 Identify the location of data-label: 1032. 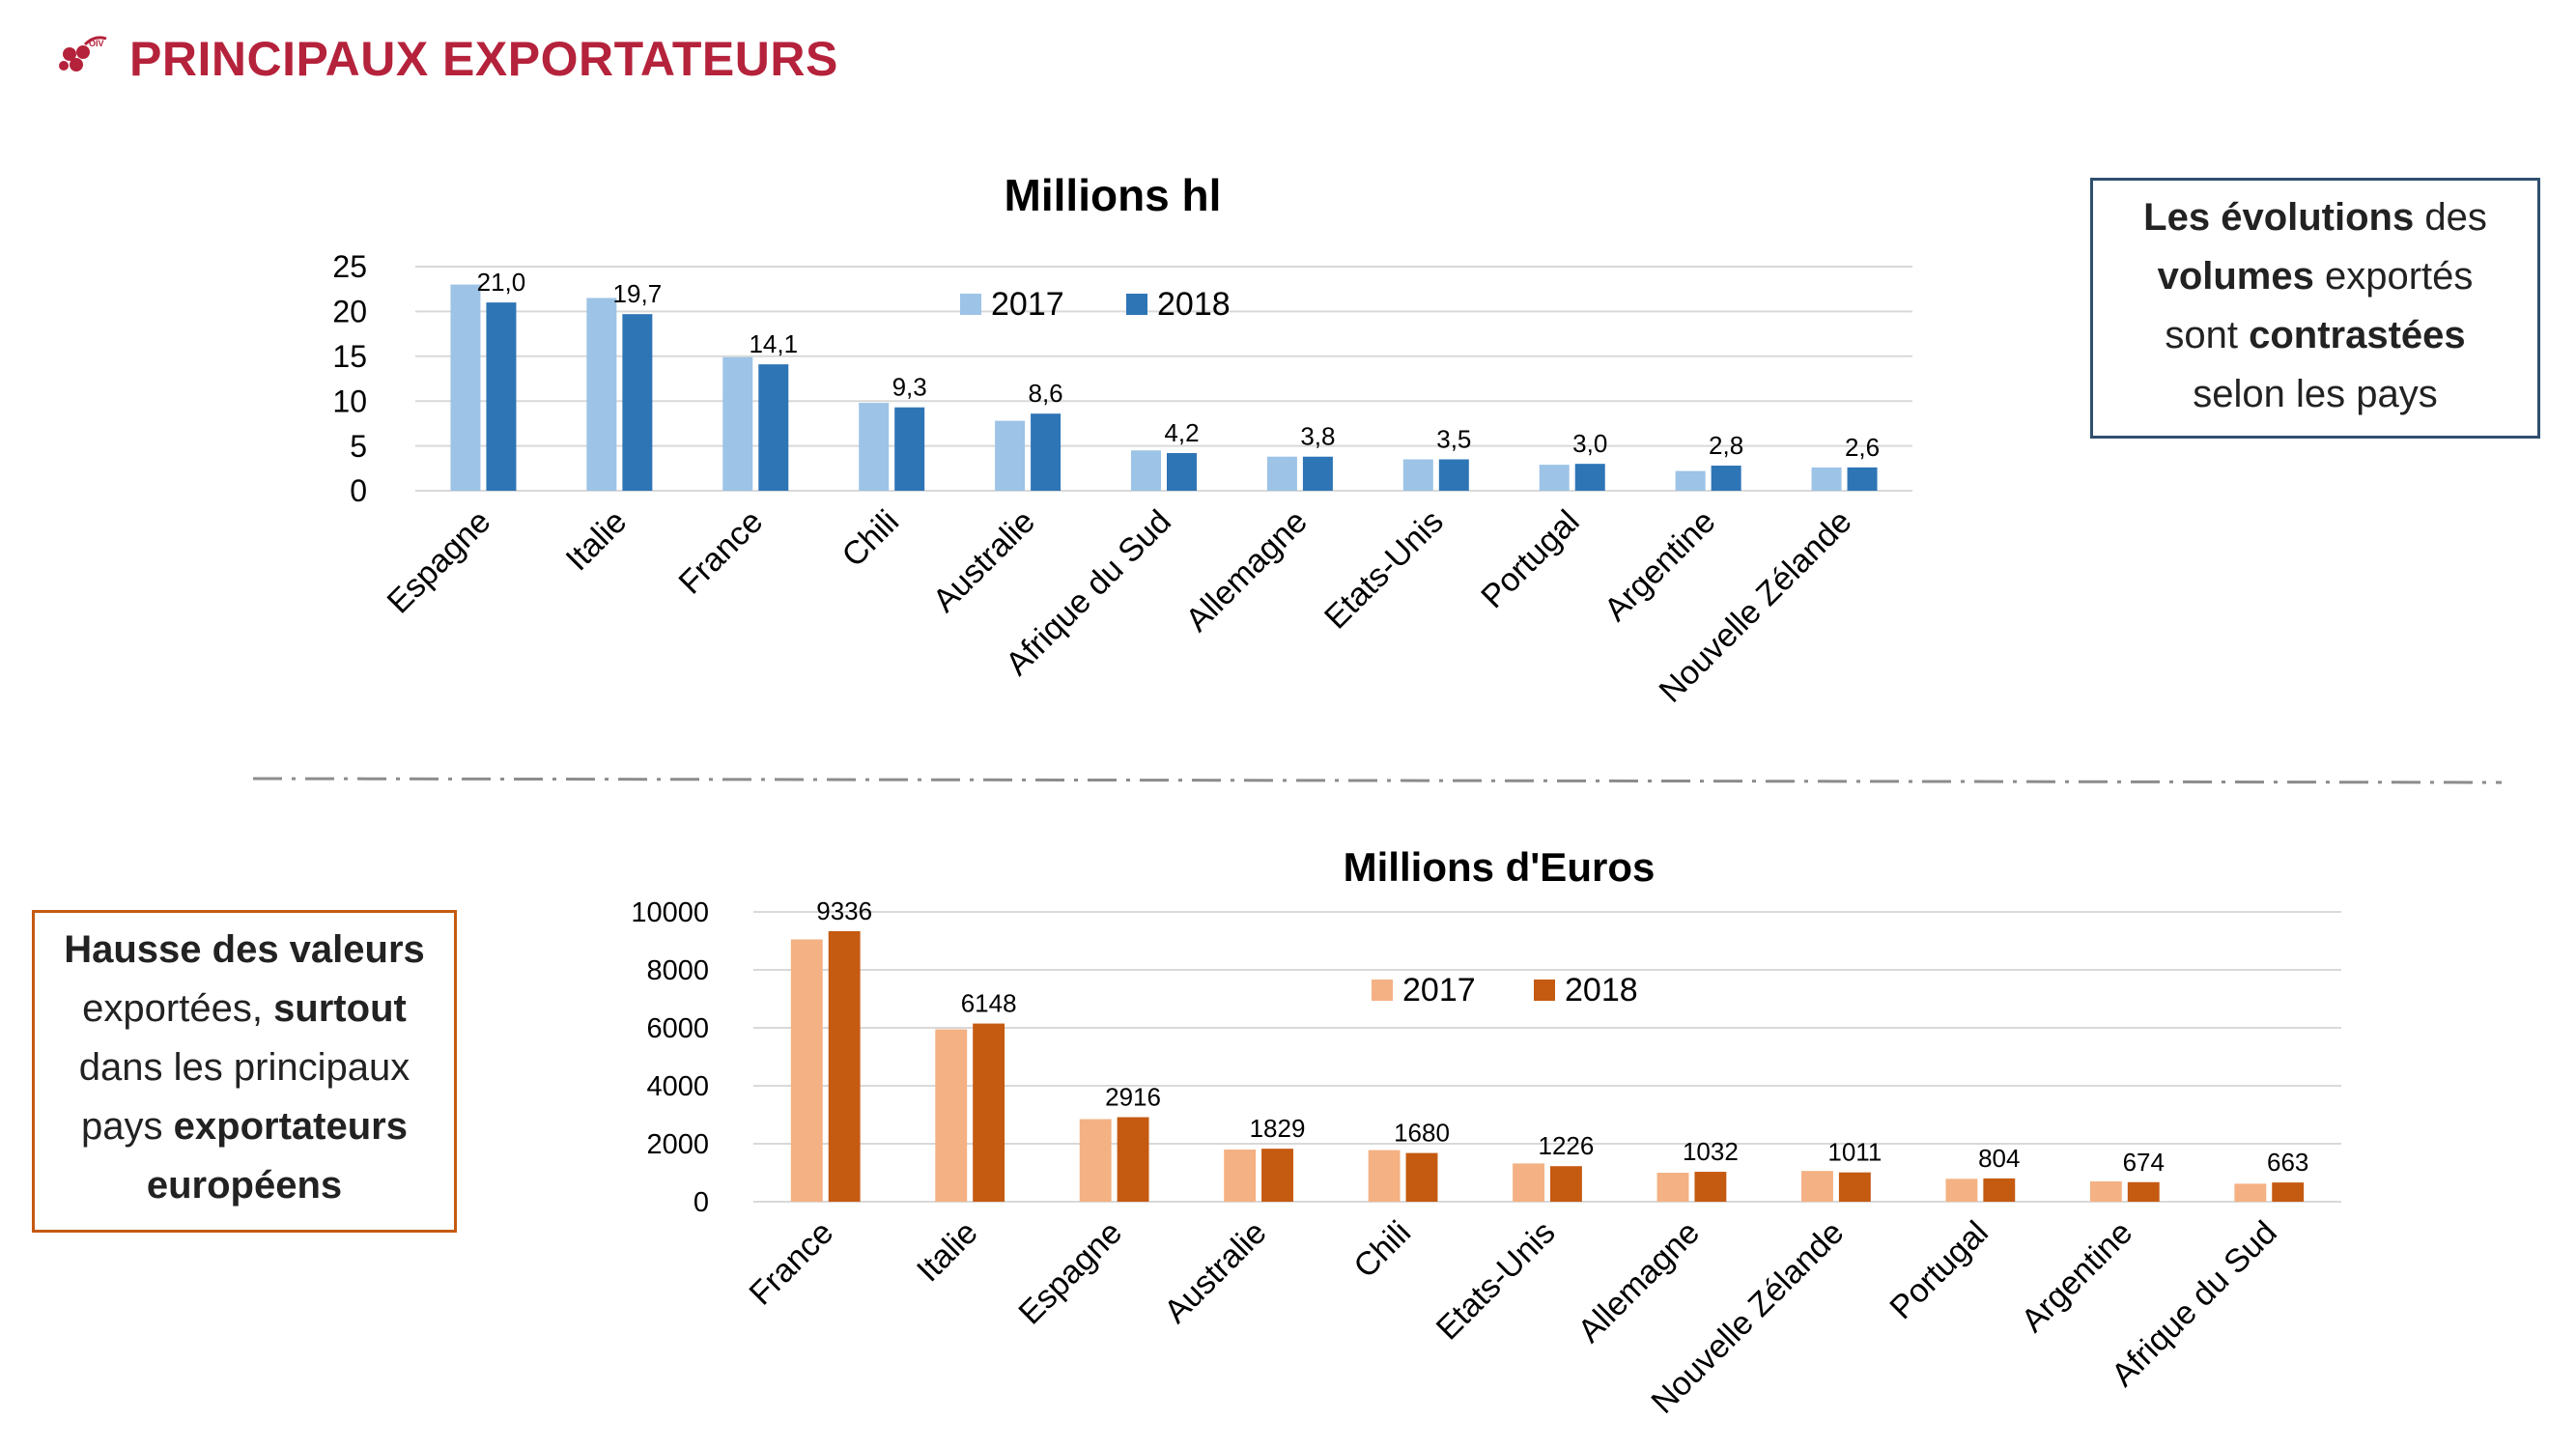
(1711, 1151).